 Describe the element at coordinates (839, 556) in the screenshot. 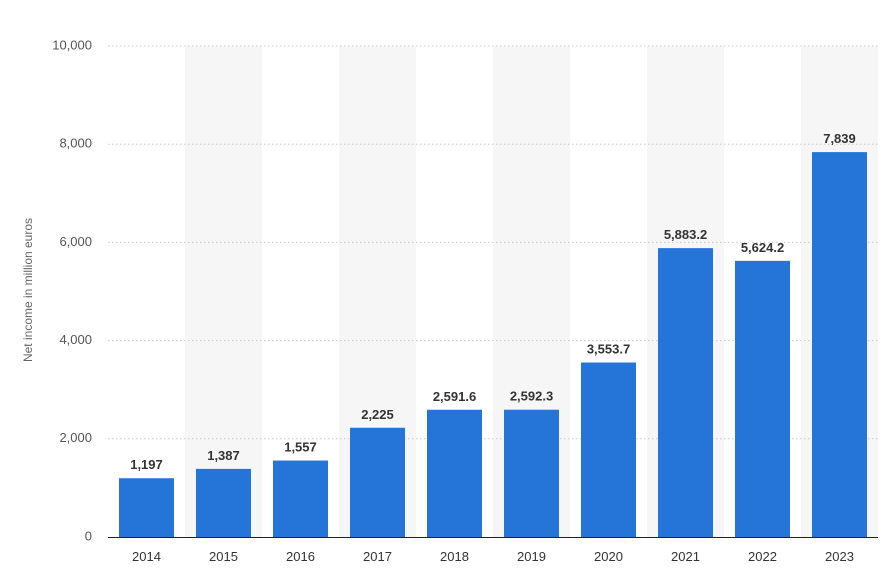

I see `x-tick-label-2023: 2023` at that location.